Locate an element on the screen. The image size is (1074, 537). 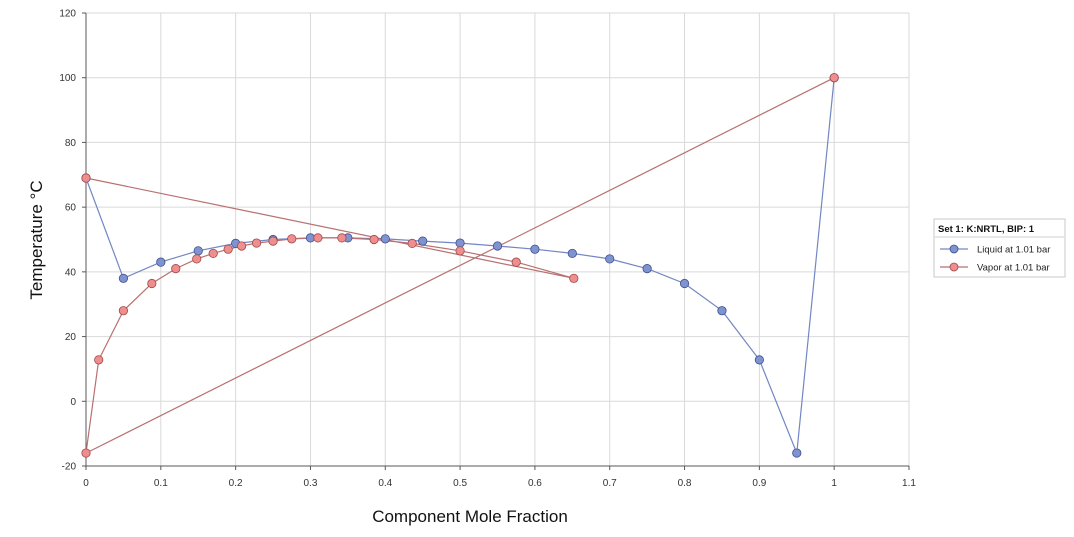
x-tick-label: 0.5 is located at coordinates (460, 483).